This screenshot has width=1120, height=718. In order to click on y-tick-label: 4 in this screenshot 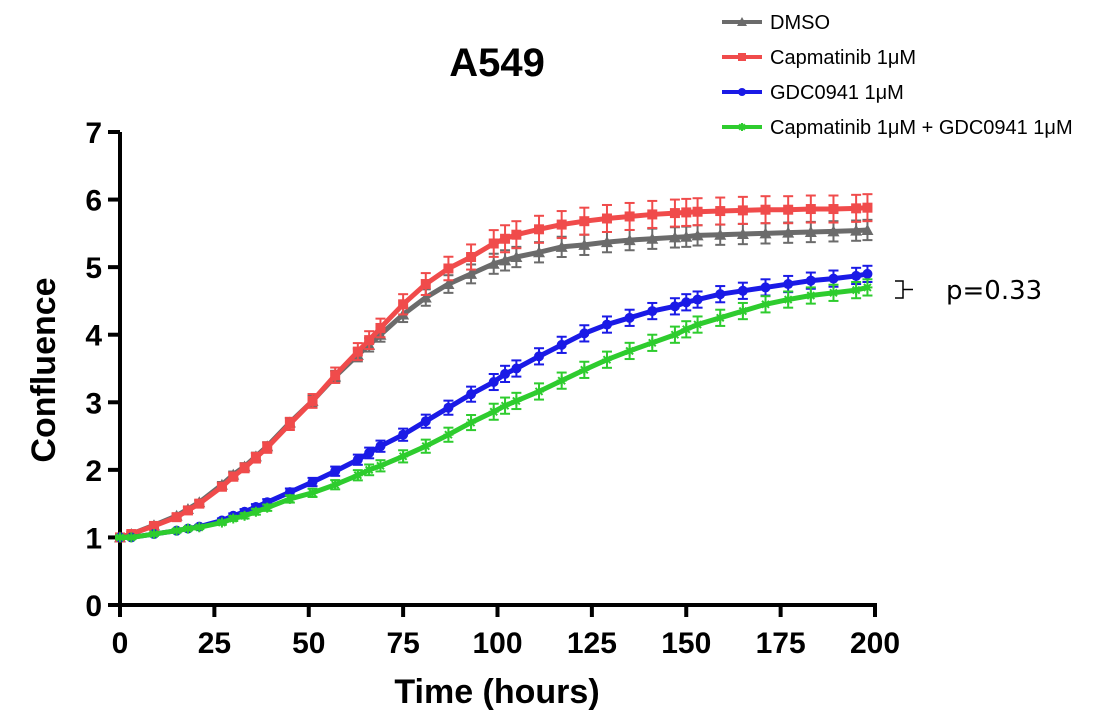, I will do `click(93, 336)`.